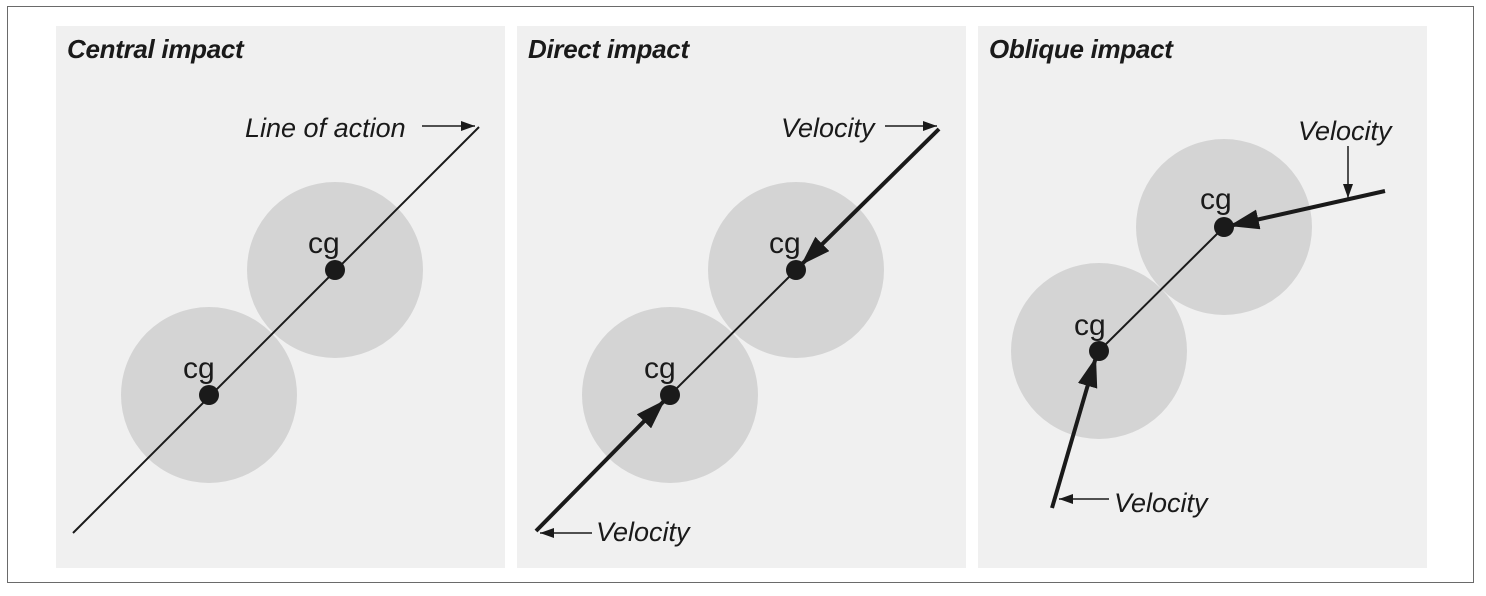 Image resolution: width=1486 pixels, height=596 pixels. I want to click on panel-title: Central impact, so click(155, 49).